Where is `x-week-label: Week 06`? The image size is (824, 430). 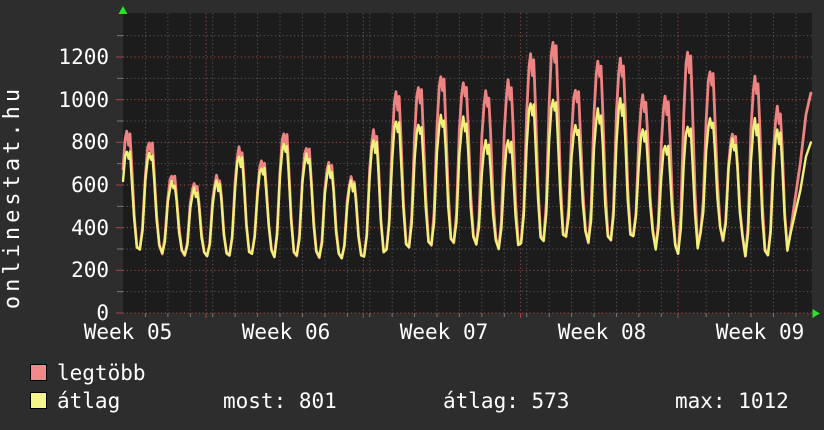
x-week-label: Week 06 is located at coordinates (286, 332).